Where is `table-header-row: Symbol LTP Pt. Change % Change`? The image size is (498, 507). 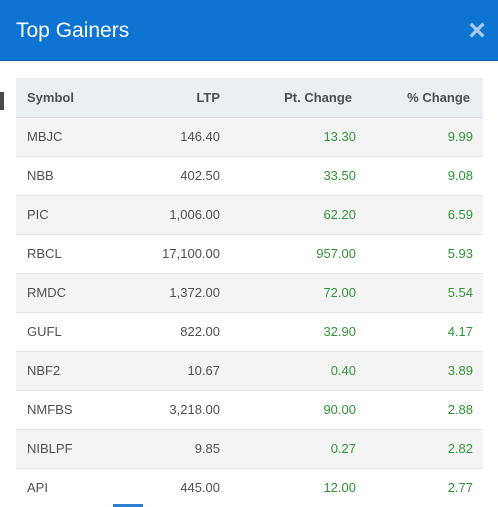
table-header-row: Symbol LTP Pt. Change % Change is located at coordinates (249, 98).